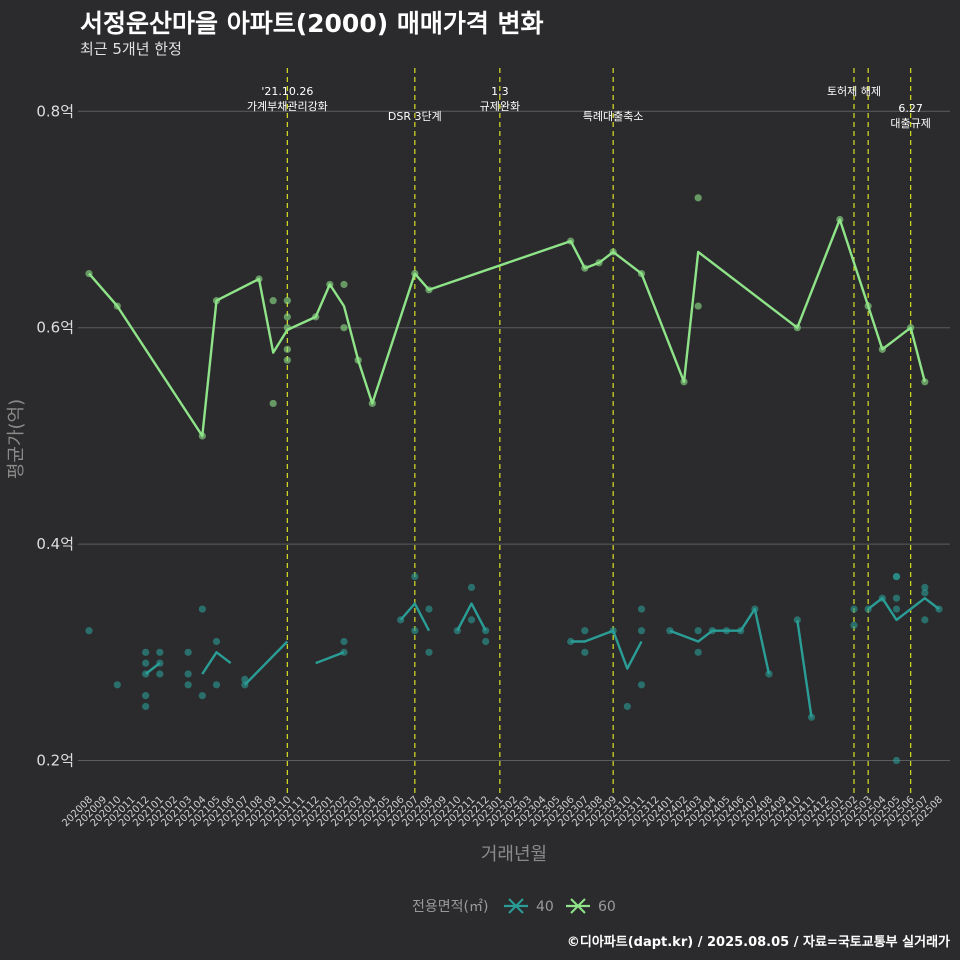  Describe the element at coordinates (287, 106) in the screenshot. I see `event-label: 가계부채관리강화` at that location.